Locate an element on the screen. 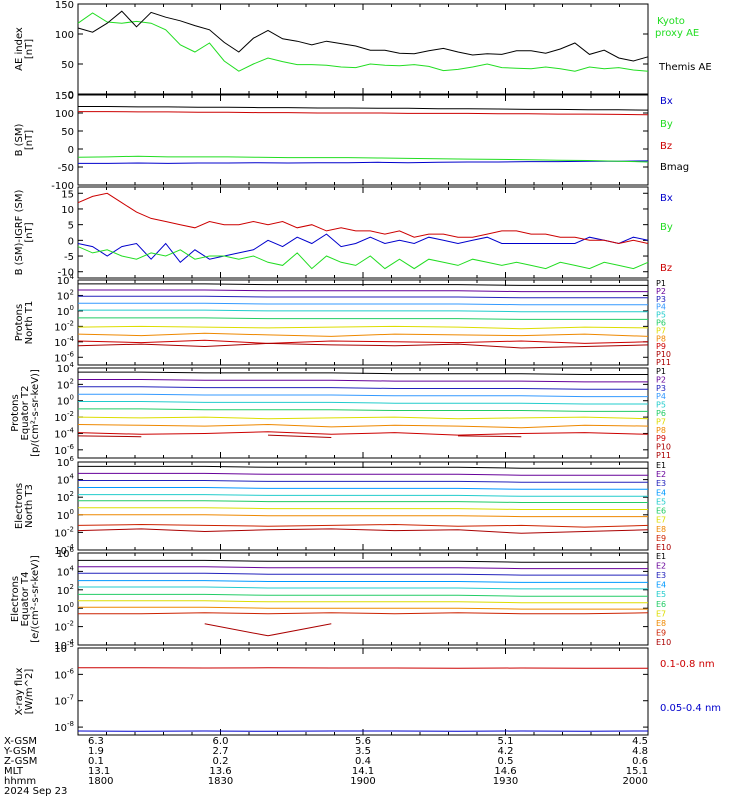  bottom-axis-value: 1.9 is located at coordinates (96, 751).